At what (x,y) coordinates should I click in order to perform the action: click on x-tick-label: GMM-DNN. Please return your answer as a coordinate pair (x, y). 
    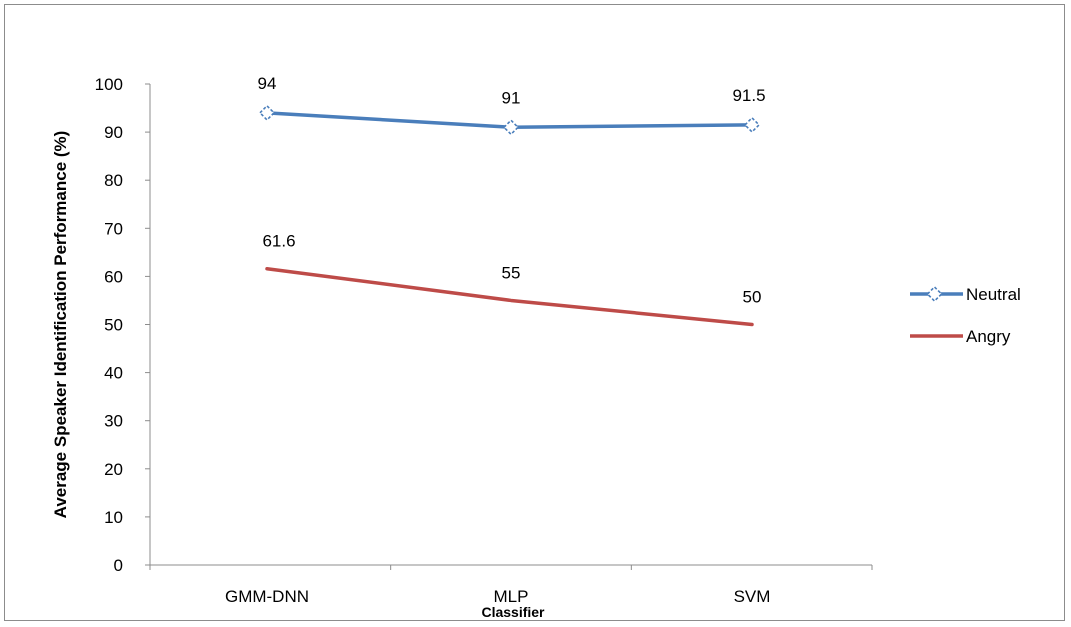
    Looking at the image, I should click on (267, 596).